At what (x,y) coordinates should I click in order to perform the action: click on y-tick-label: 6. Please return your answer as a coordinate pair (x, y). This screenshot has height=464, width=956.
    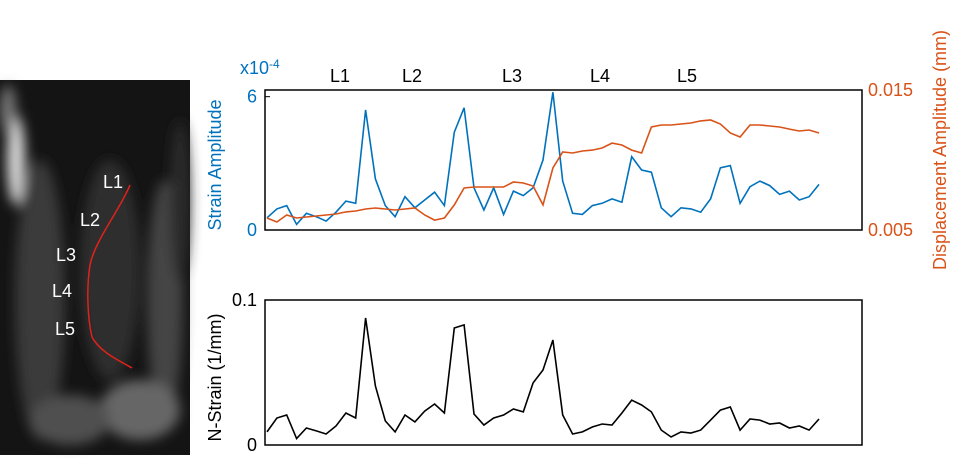
    Looking at the image, I should click on (252, 97).